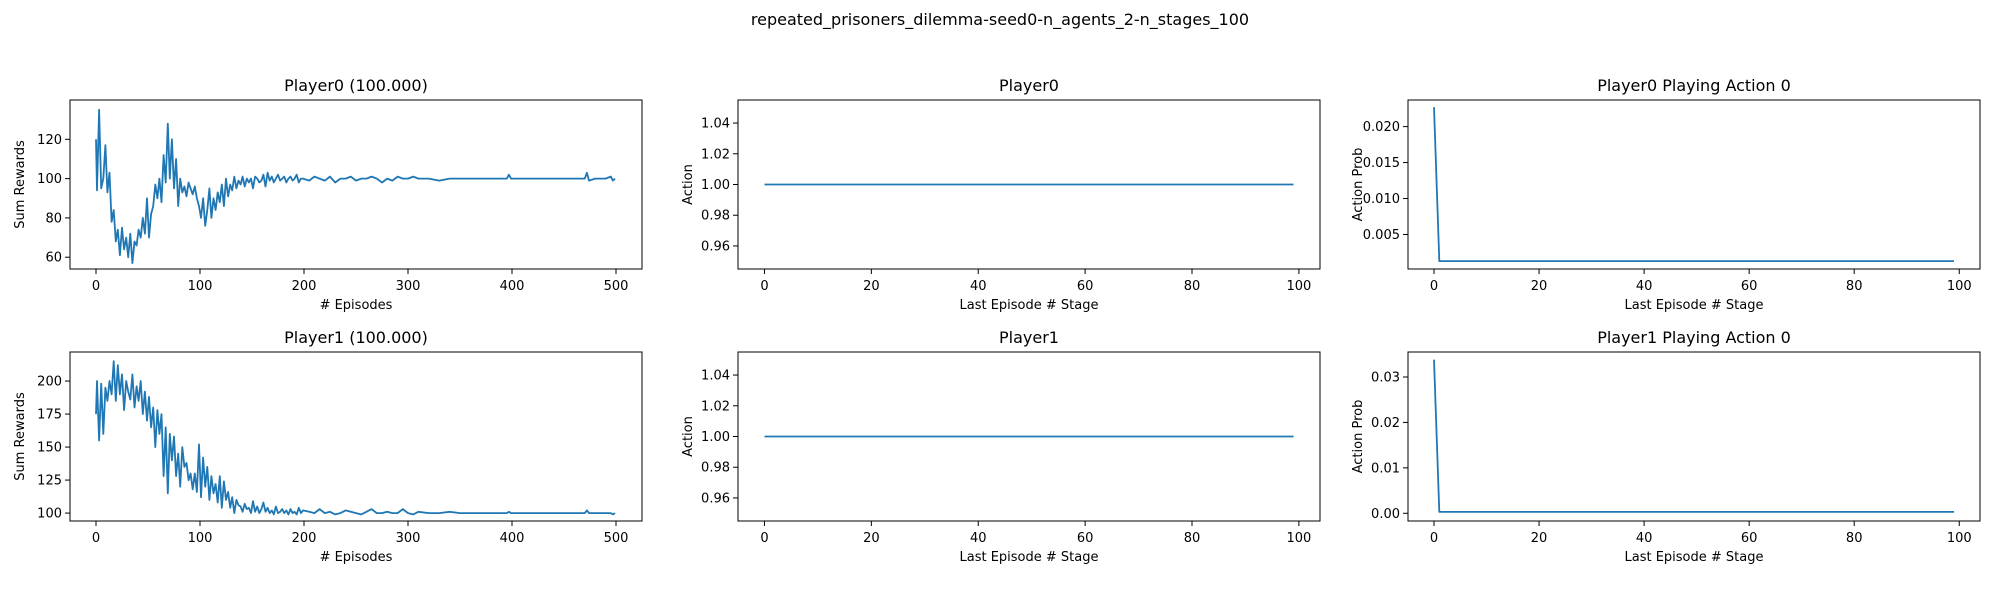 The width and height of the screenshot is (2000, 600). Describe the element at coordinates (356, 85) in the screenshot. I see `subplot-title: Player0 (100.000)` at that location.